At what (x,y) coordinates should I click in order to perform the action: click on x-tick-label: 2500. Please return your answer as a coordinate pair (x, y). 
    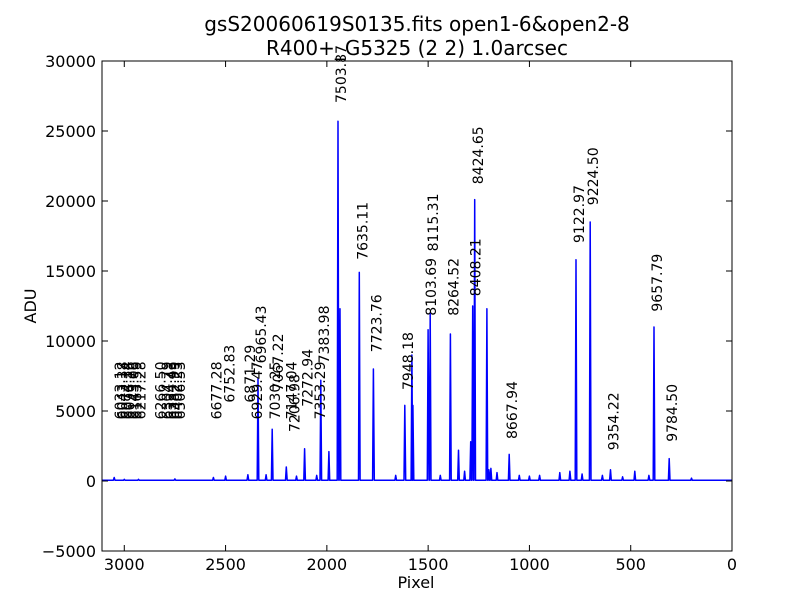
    Looking at the image, I should click on (225, 564).